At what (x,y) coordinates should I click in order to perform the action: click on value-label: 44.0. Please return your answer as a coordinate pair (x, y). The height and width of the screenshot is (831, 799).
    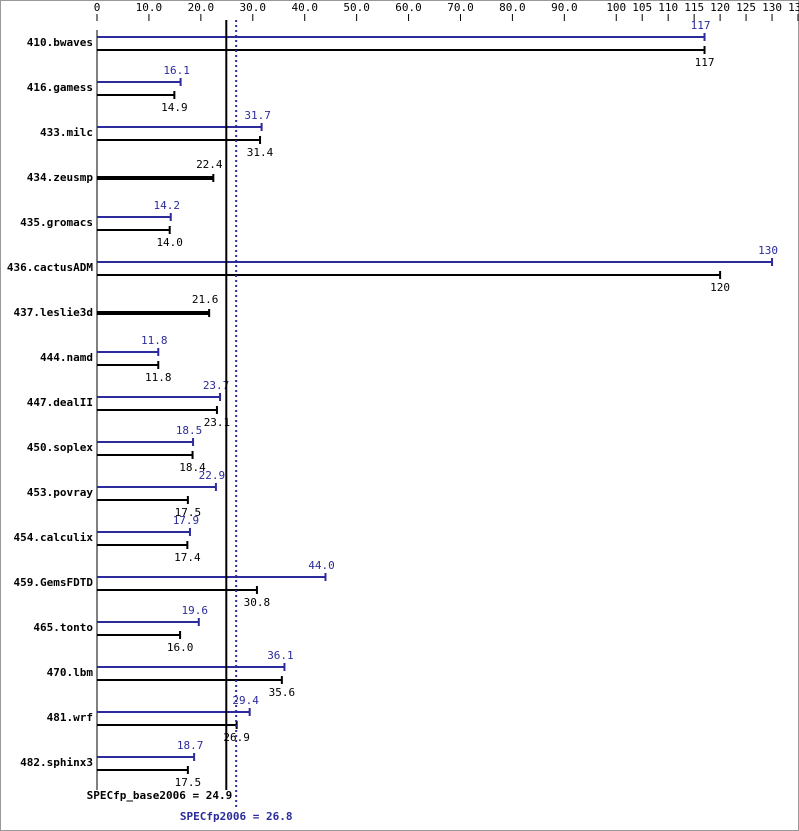
    Looking at the image, I should click on (321, 565).